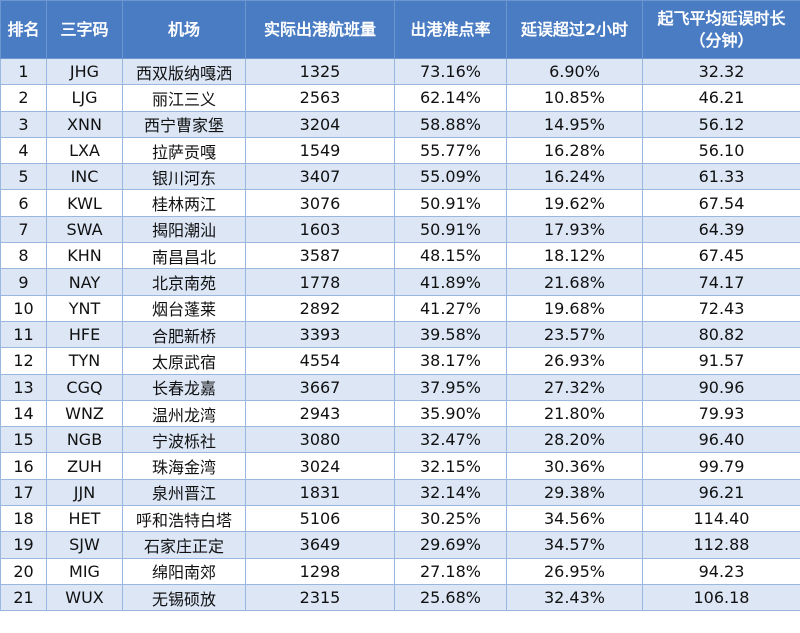 The image size is (800, 633). Describe the element at coordinates (84, 150) in the screenshot. I see `cell-code: LXA` at that location.